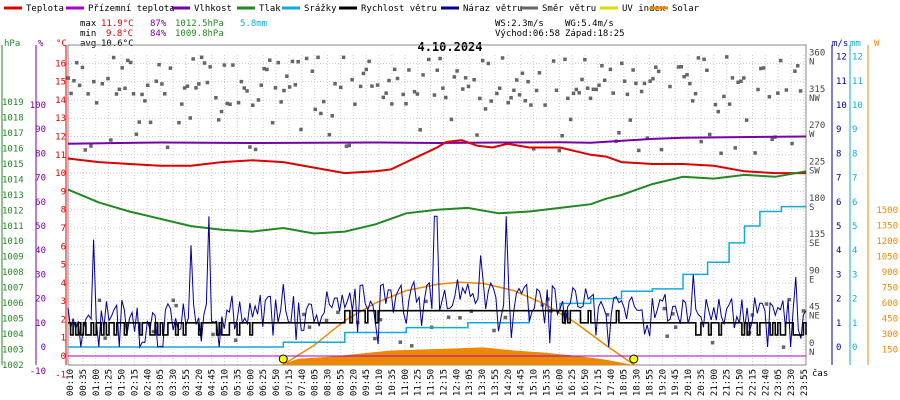  I want to click on axis-tick-pct: 10, so click(40, 324).